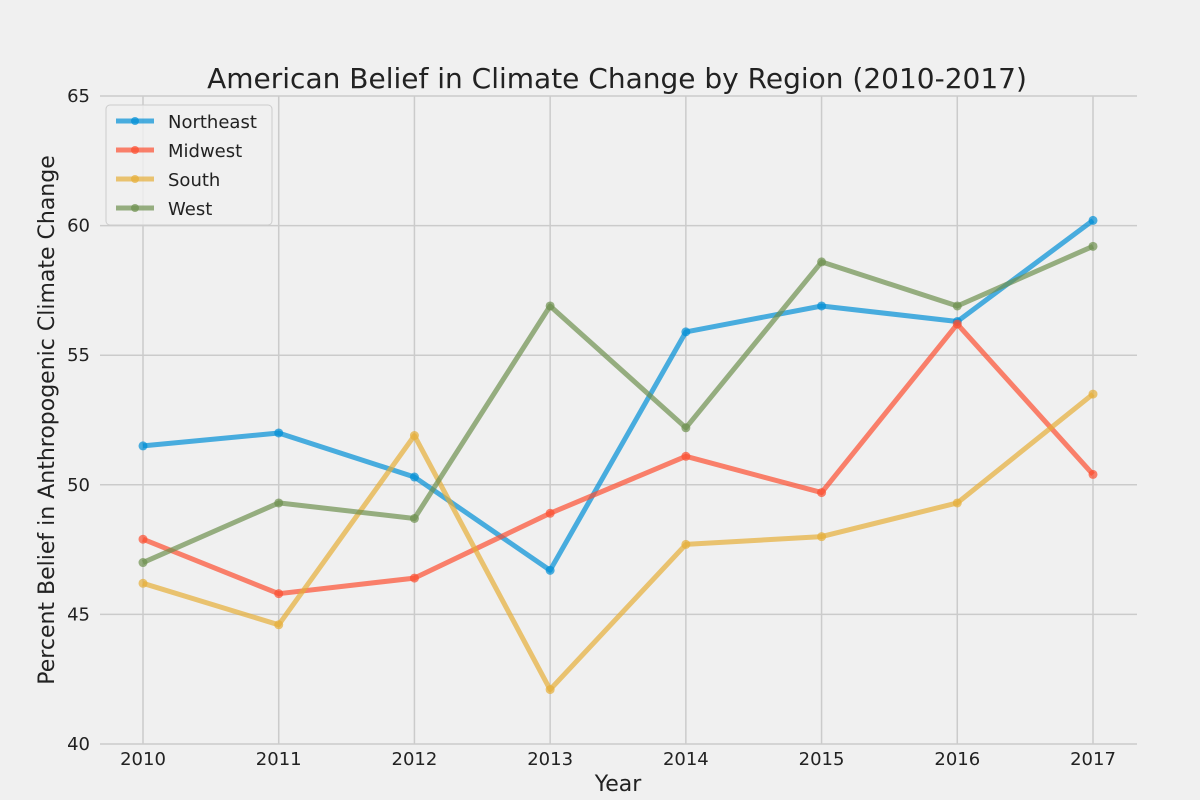 This screenshot has height=800, width=1200. Describe the element at coordinates (1093, 759) in the screenshot. I see `x-tick-label: 2017` at that location.